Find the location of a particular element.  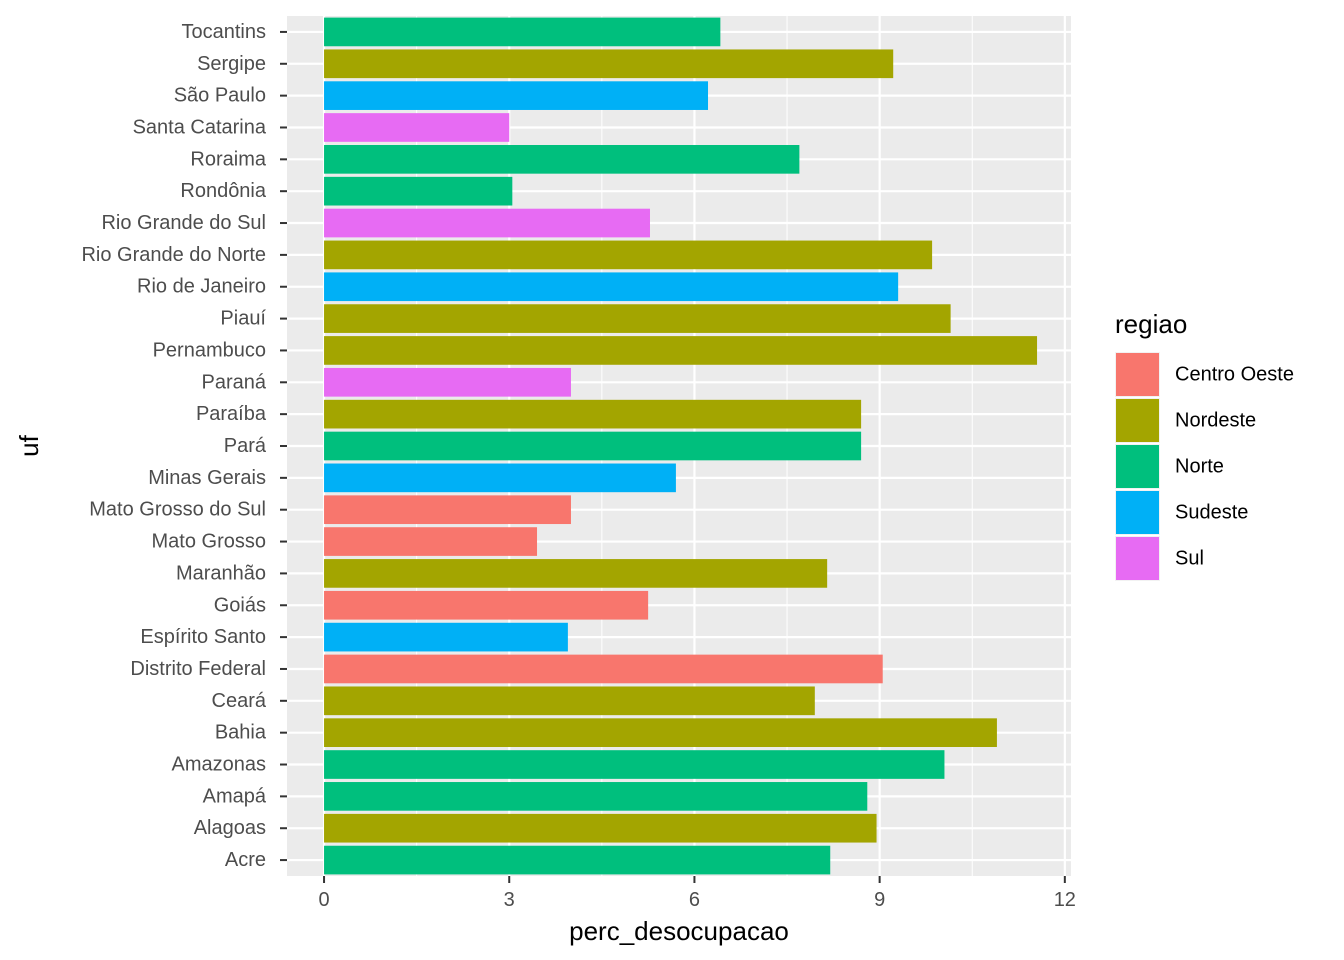

y-tick-label: Rio Grande do Sul is located at coordinates (183, 223).